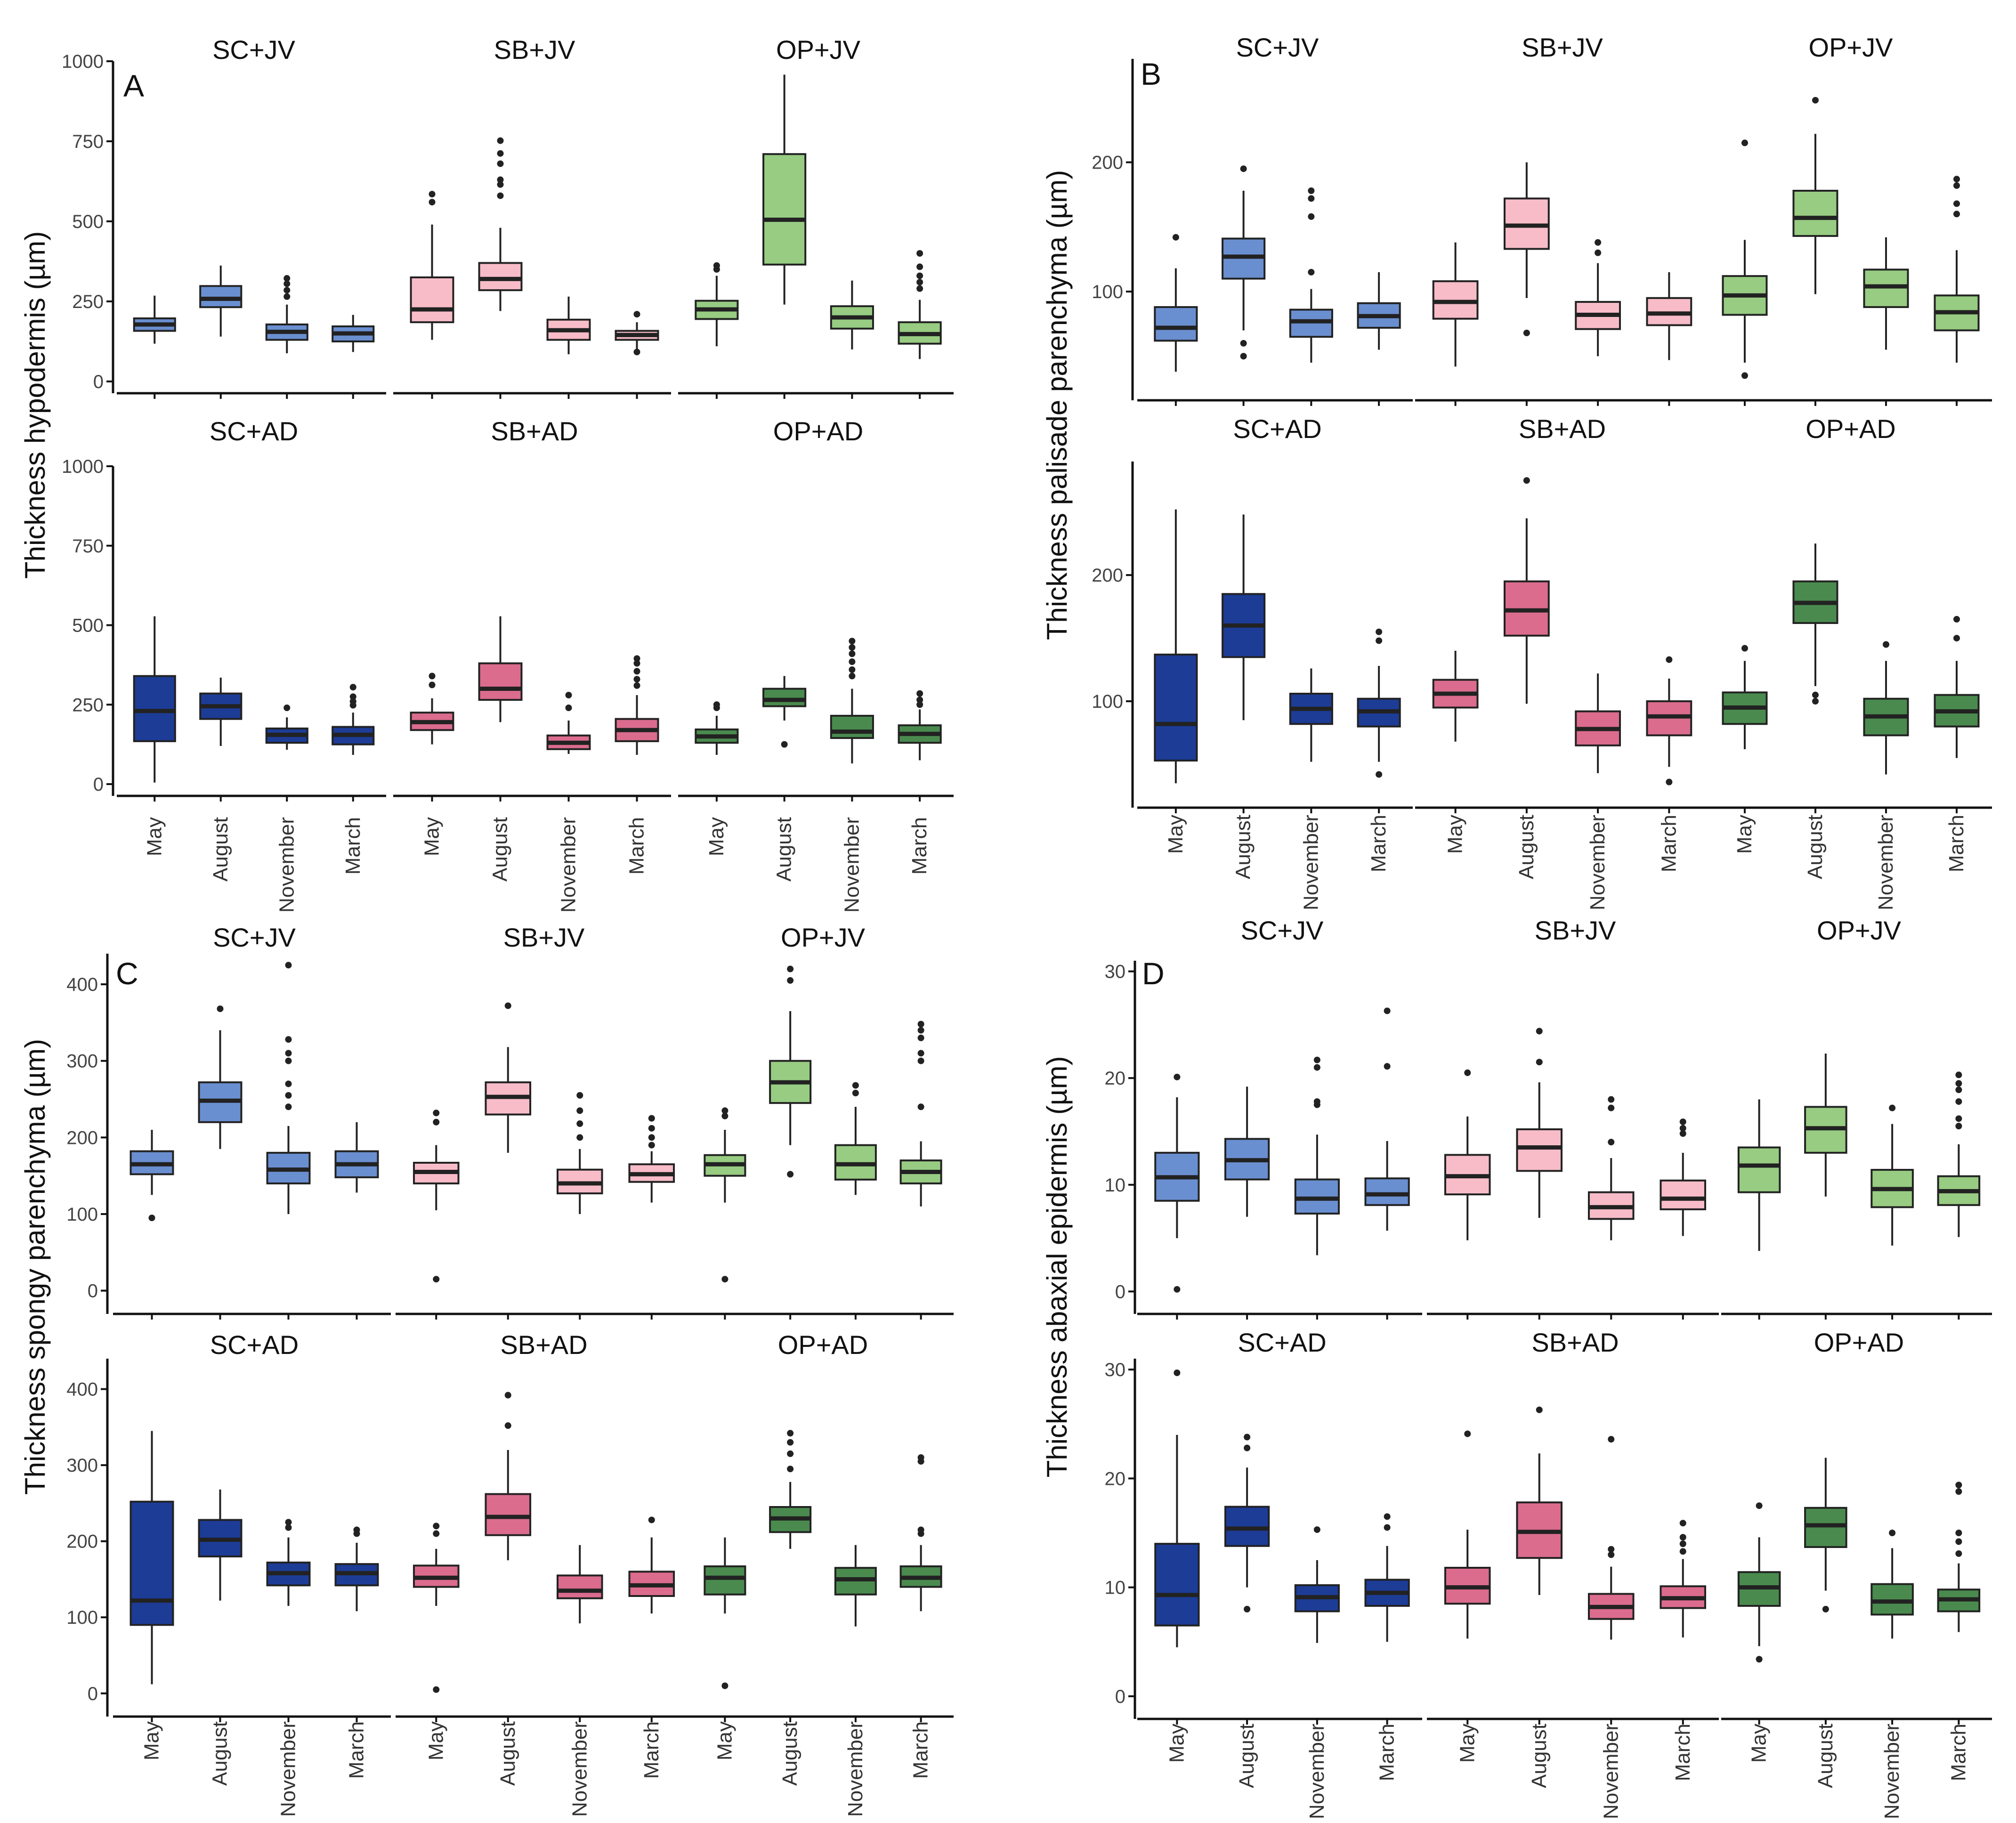  I want to click on facet-title: SC+AD, so click(1277, 429).